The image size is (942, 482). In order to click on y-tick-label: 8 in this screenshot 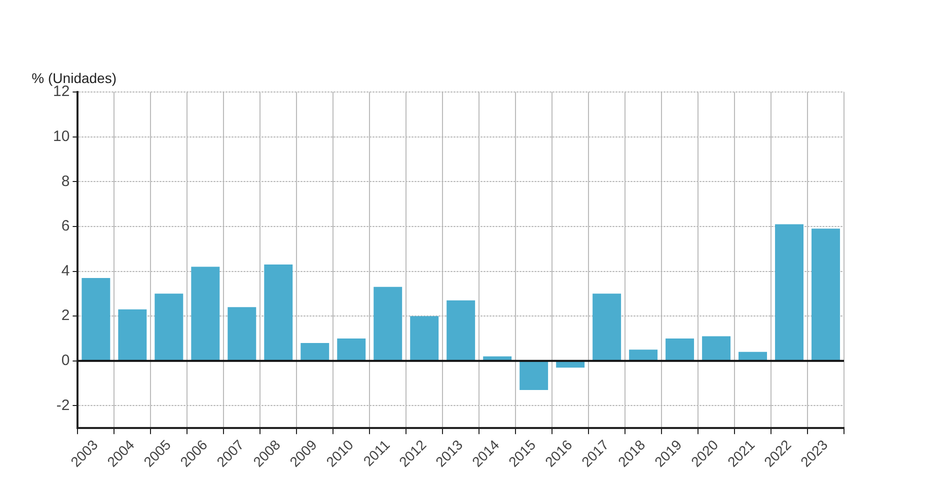, I will do `click(65, 181)`.